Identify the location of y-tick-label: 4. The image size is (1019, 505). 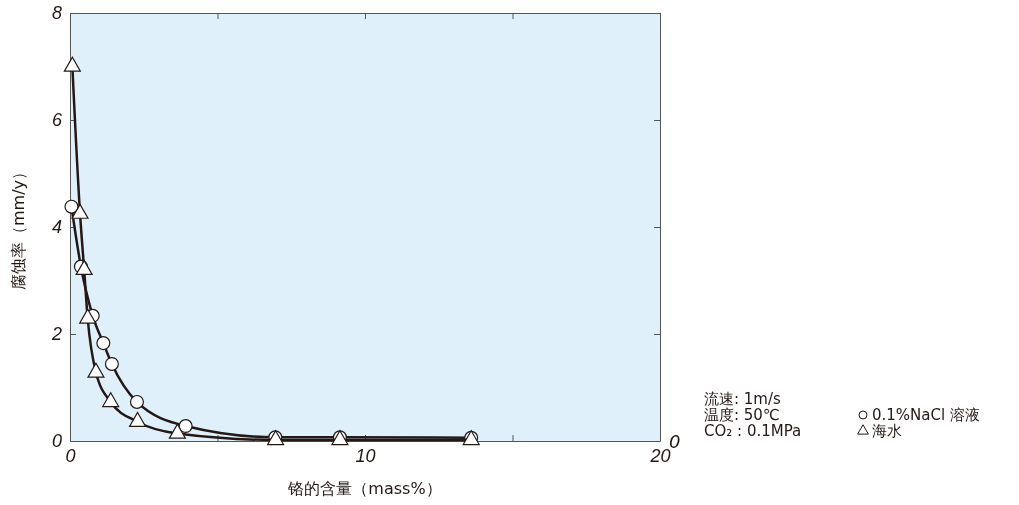
(56, 227).